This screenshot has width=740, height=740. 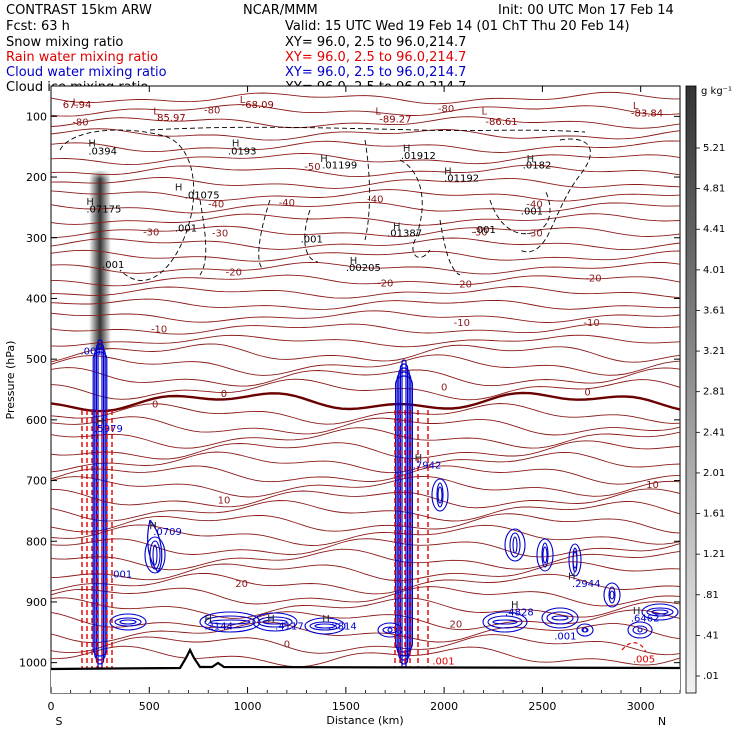 What do you see at coordinates (36, 602) in the screenshot?
I see `y-tick-label: 900` at bounding box center [36, 602].